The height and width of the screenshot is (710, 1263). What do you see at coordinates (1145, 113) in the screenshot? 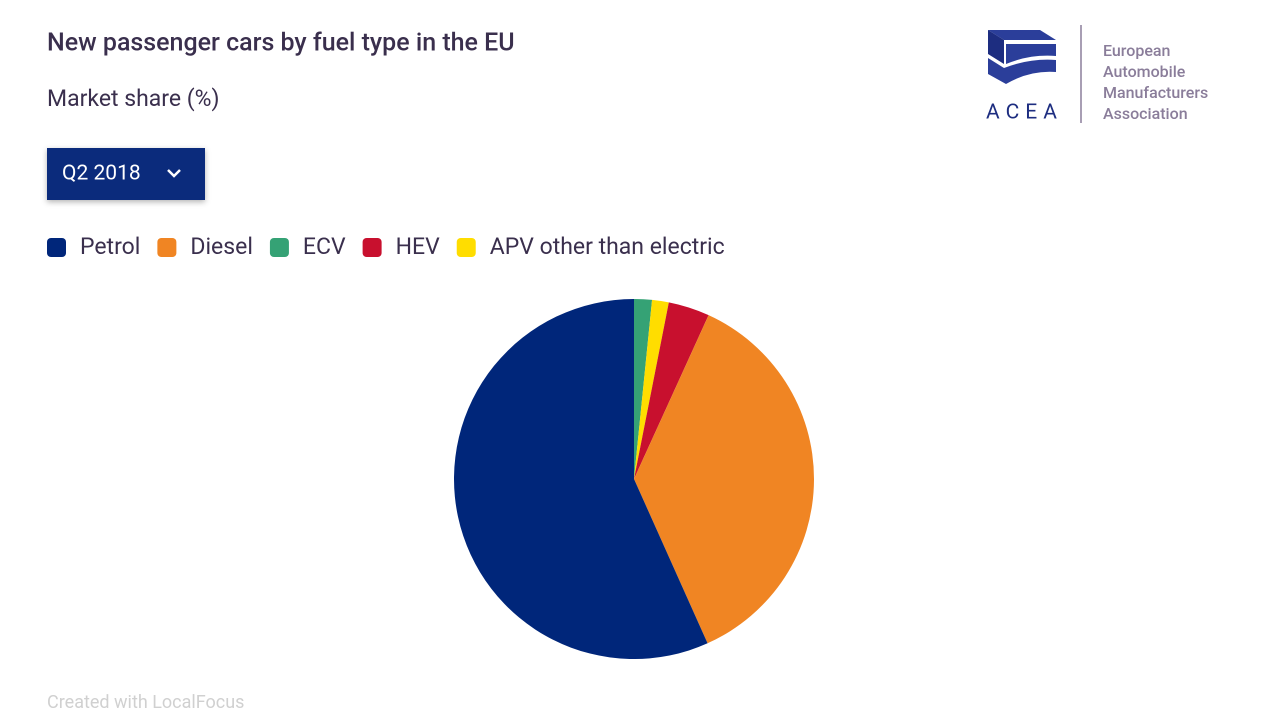
I see `logo-line: Association` at bounding box center [1145, 113].